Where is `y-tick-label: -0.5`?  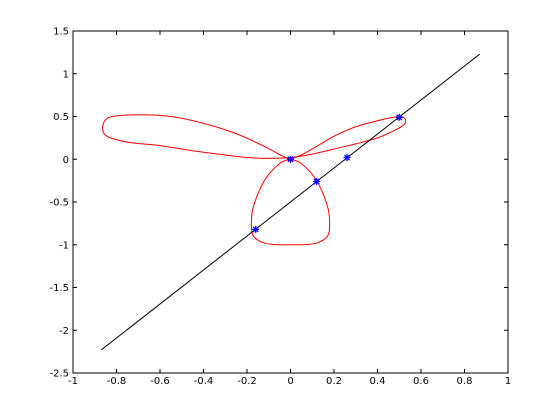
y-tick-label: -0.5 is located at coordinates (59, 203).